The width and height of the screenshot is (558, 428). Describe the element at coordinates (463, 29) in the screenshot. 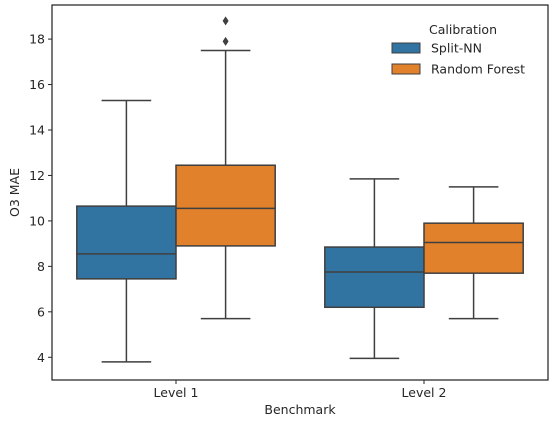

I see `legend-title: Calibration` at that location.